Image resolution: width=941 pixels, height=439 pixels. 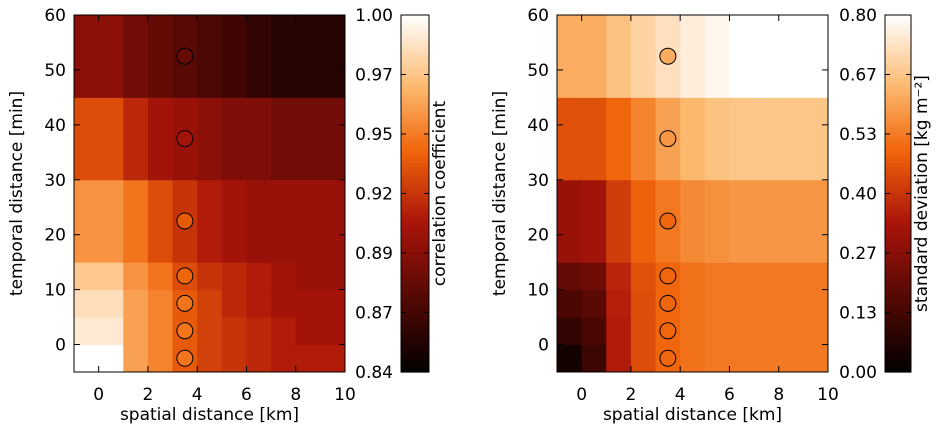 I want to click on x-tick-label: 6, so click(x=246, y=395).